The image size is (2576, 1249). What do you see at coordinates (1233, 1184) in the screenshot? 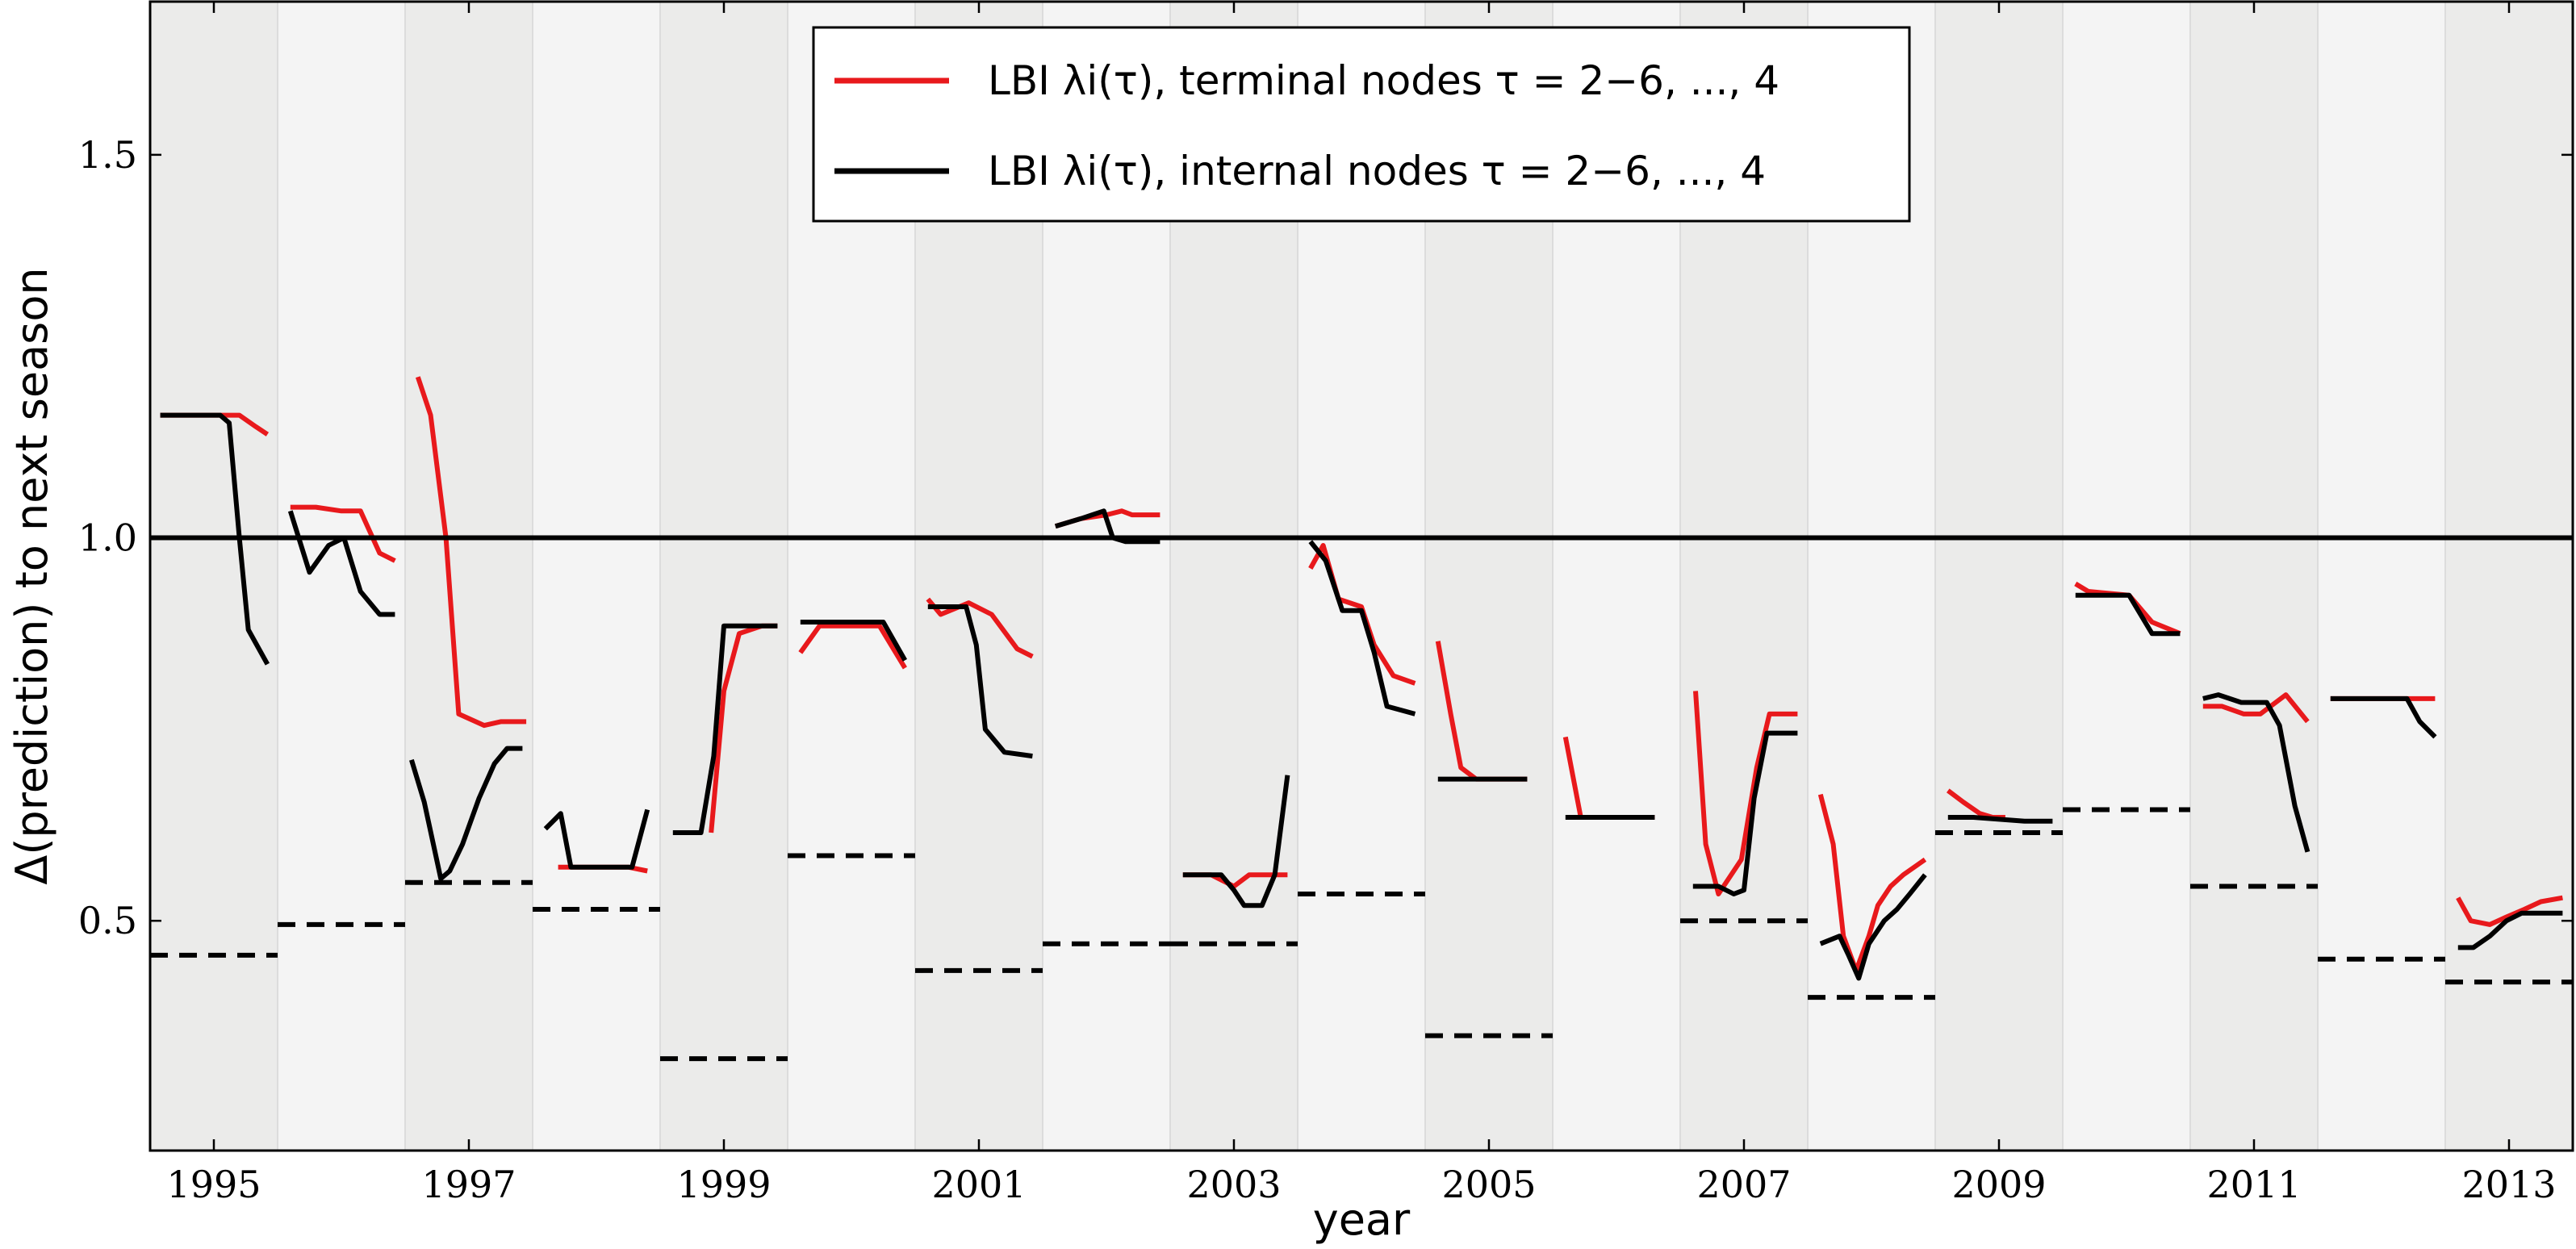
I see `x-tick-label: 2003` at bounding box center [1233, 1184].